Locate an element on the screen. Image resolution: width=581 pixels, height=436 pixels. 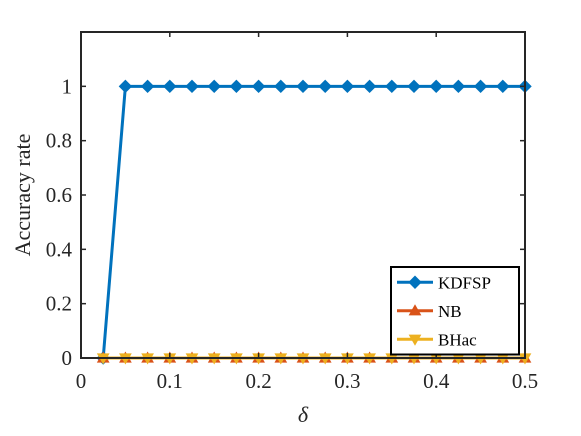
y-tick-label: 1 is located at coordinates (67, 86).